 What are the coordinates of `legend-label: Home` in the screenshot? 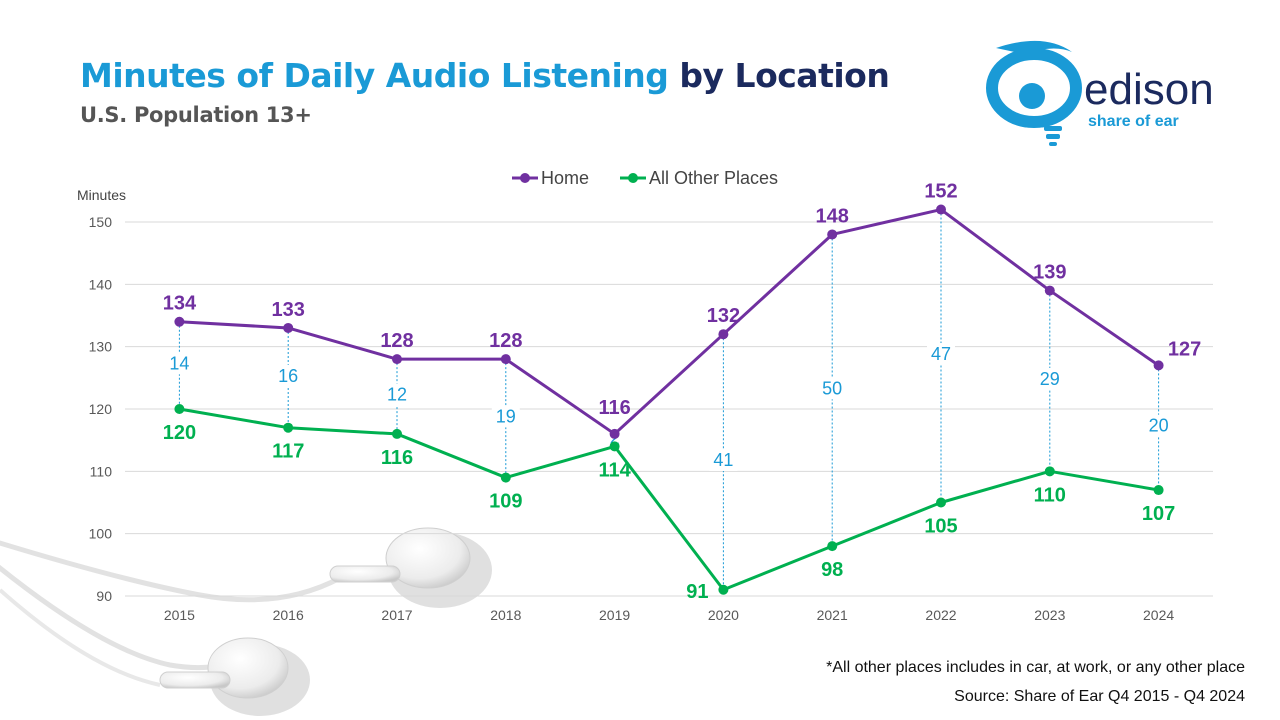 It's located at (565, 178).